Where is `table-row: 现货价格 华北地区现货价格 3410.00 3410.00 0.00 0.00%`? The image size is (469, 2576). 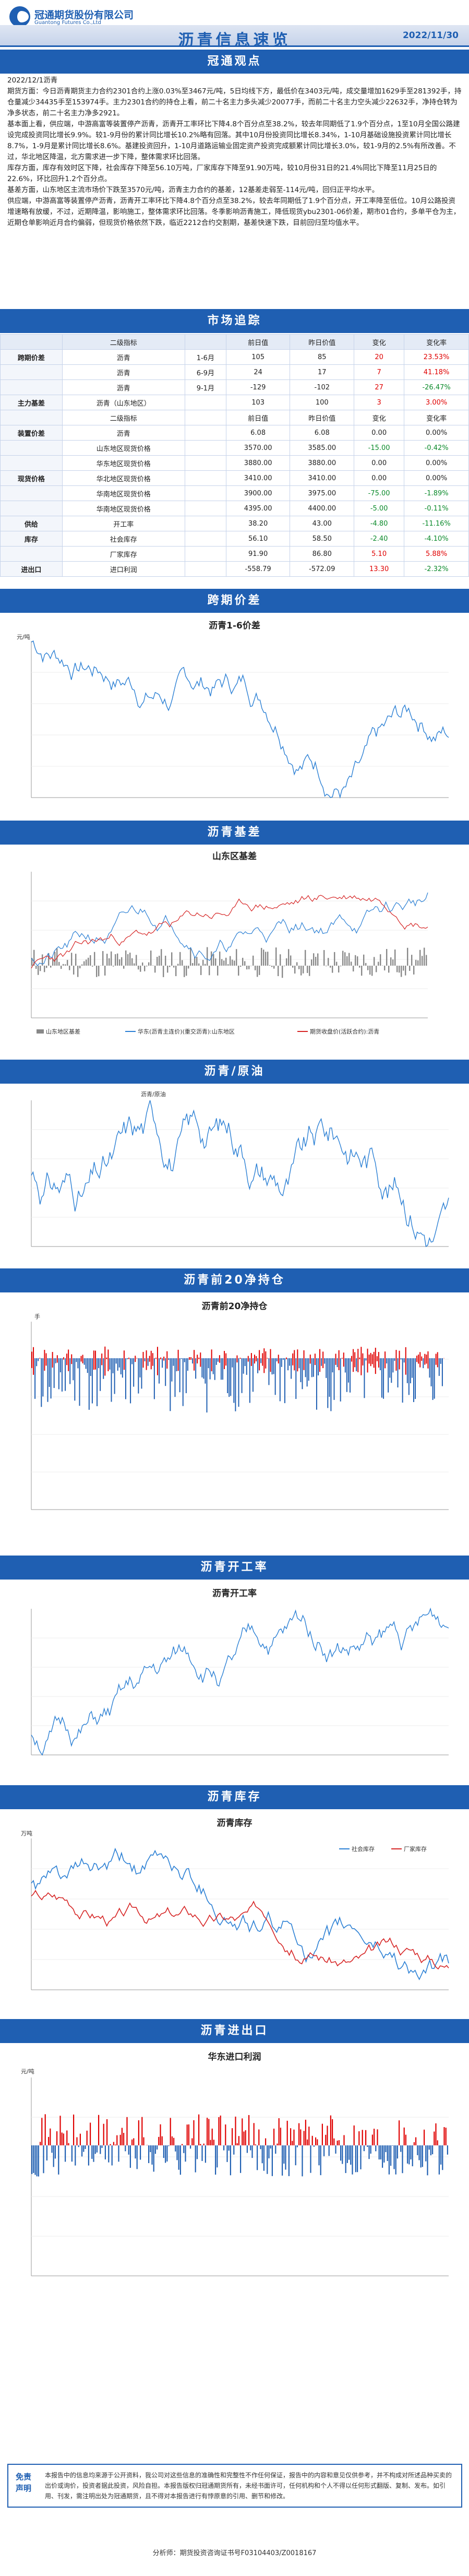 table-row: 现货价格 华北地区现货价格 3410.00 3410.00 0.00 0.00% is located at coordinates (234, 478).